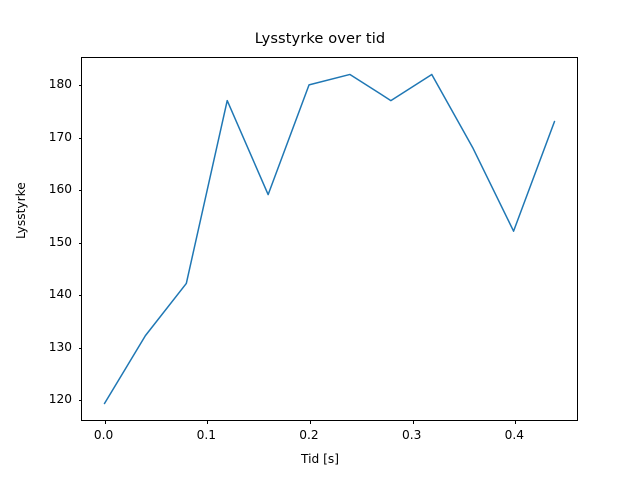 This screenshot has height=480, width=640. What do you see at coordinates (60, 399) in the screenshot?
I see `y-tick-label: 120` at bounding box center [60, 399].